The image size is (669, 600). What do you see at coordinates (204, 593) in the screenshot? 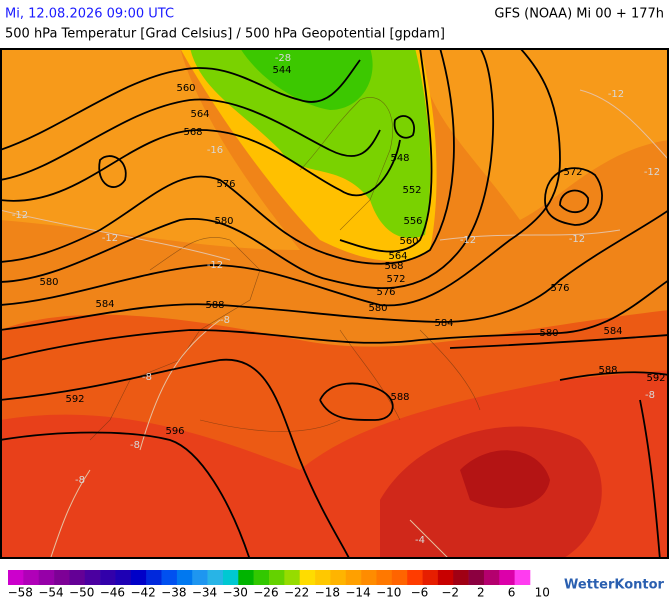
I see `legend-label: −34` at bounding box center [204, 593].